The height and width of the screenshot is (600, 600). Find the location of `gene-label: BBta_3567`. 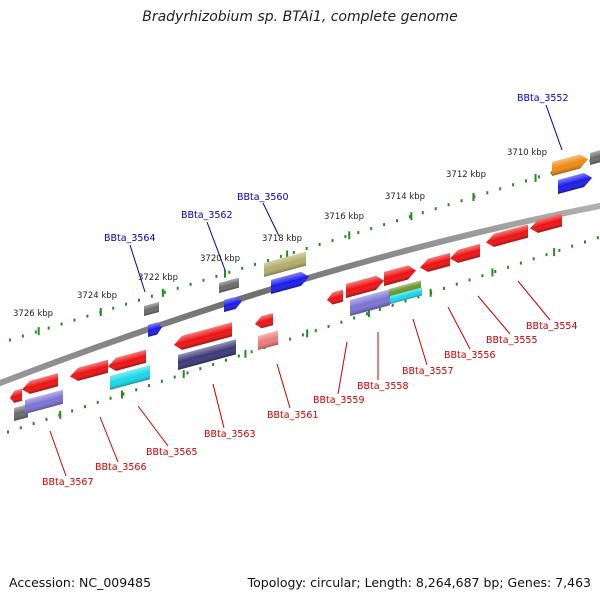

gene-label: BBta_3567 is located at coordinates (68, 482).